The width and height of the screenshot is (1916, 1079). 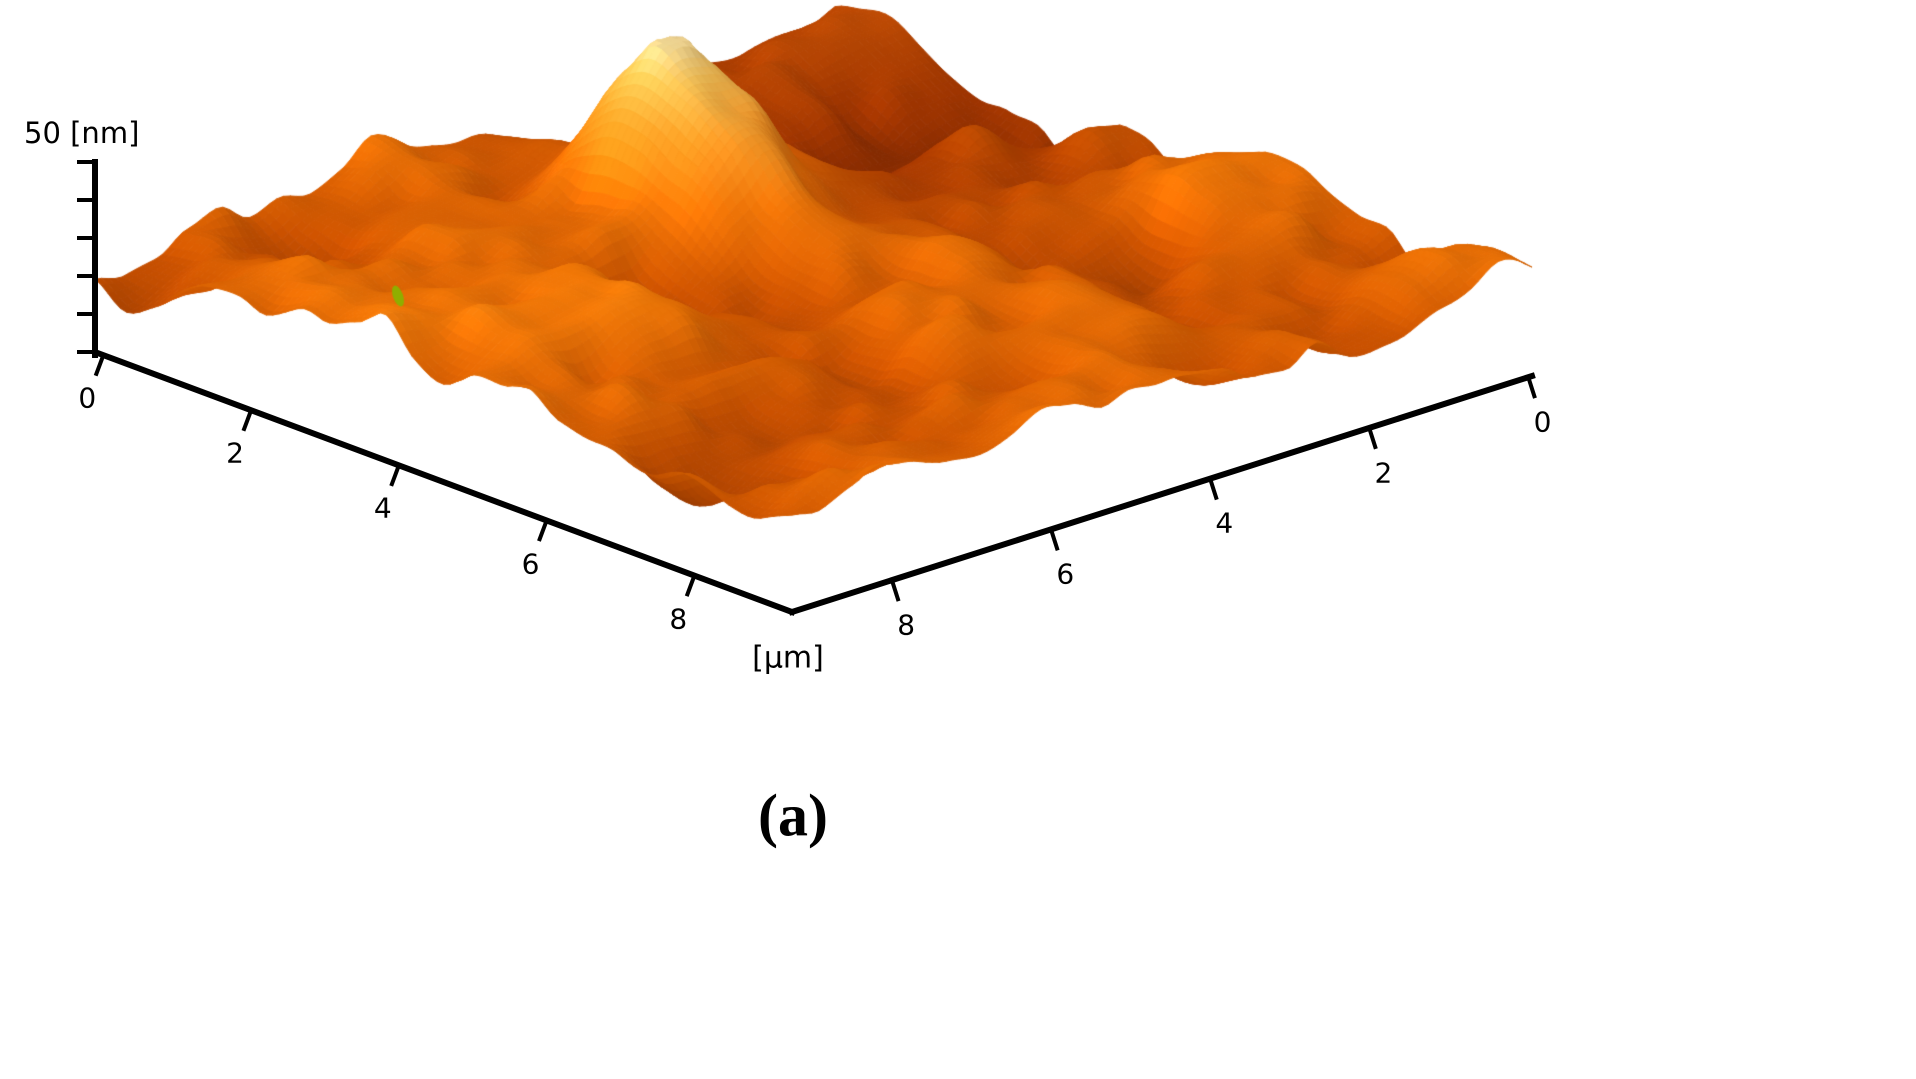 What do you see at coordinates (678, 619) in the screenshot?
I see `x-tick-label: 8` at bounding box center [678, 619].